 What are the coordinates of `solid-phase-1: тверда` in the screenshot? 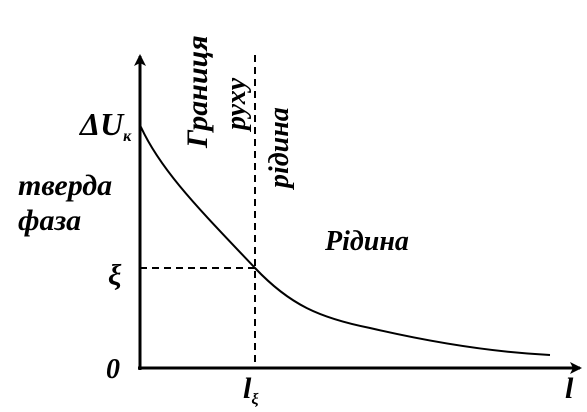 It's located at (65, 185).